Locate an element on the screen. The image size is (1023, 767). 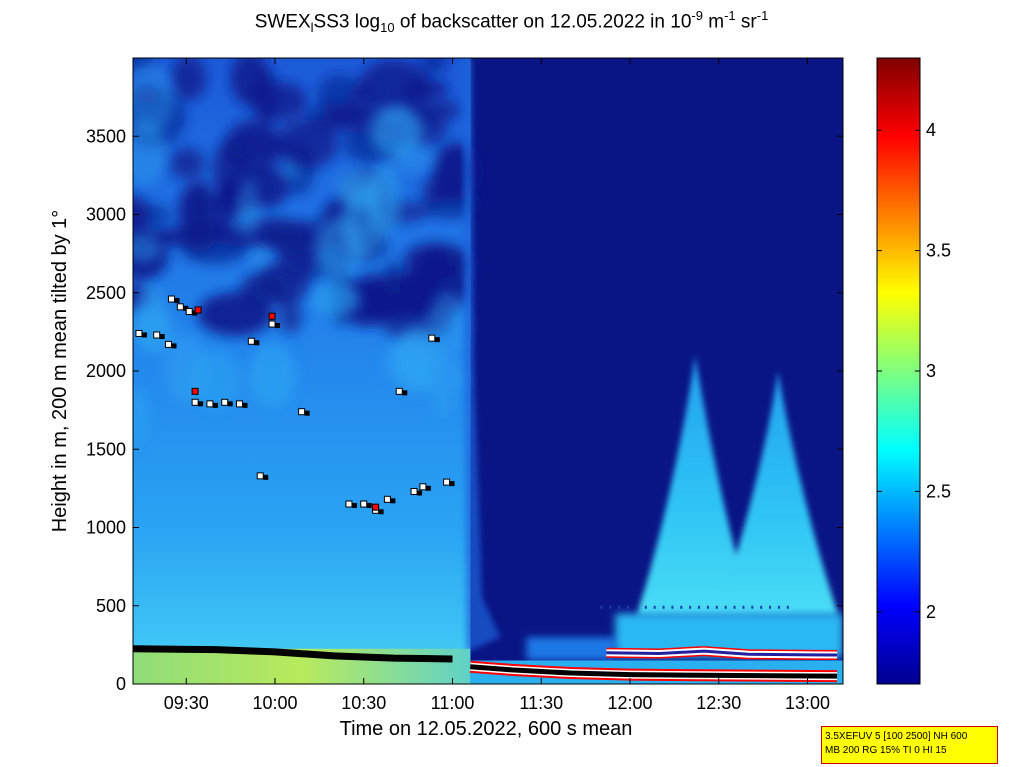
colorbar-tick-label: 3.5 is located at coordinates (938, 251).